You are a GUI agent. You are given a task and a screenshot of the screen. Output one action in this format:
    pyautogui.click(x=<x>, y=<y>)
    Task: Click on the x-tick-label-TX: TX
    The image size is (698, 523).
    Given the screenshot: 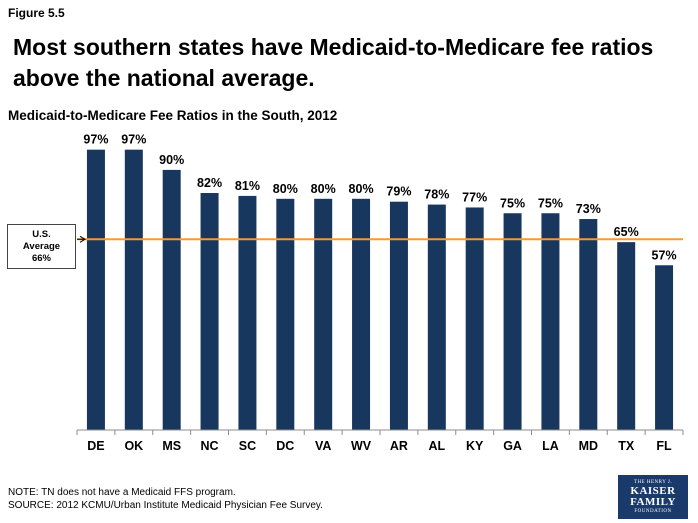 What is the action you would take?
    pyautogui.click(x=626, y=446)
    